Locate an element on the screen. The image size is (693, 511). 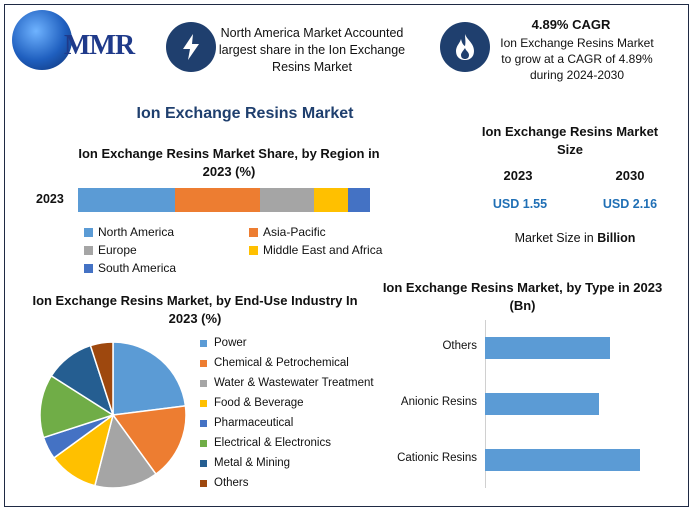
market-size-note: Market Size in Billion is located at coordinates (575, 238).